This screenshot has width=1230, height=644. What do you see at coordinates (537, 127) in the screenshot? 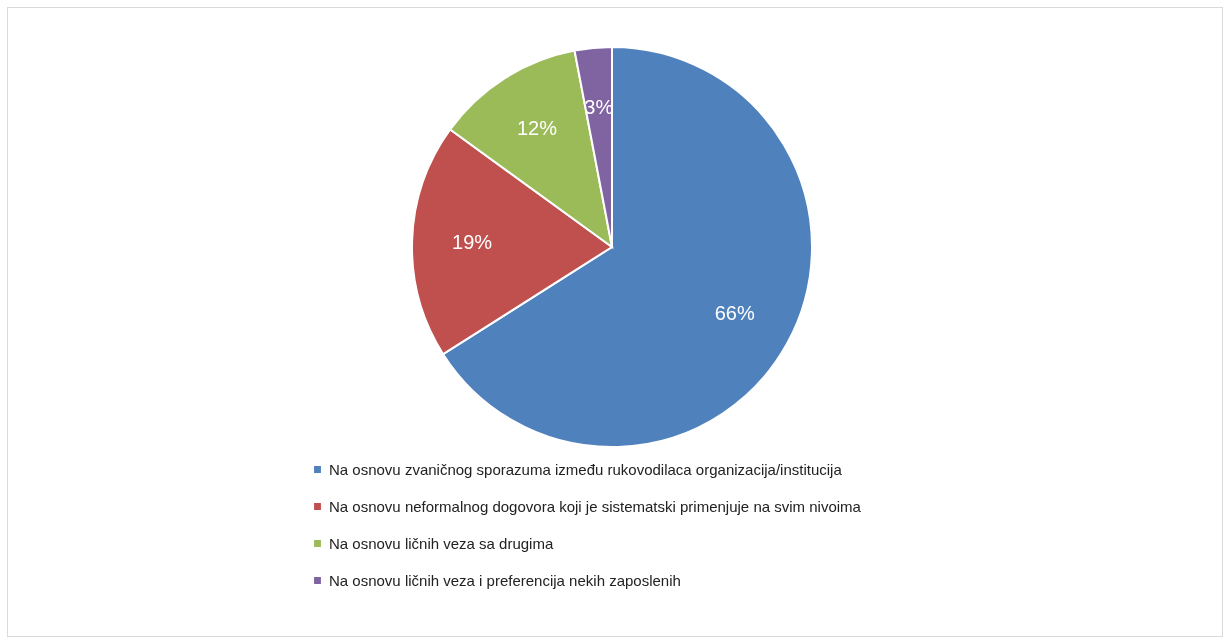
I see `data-label: 12%` at bounding box center [537, 127].